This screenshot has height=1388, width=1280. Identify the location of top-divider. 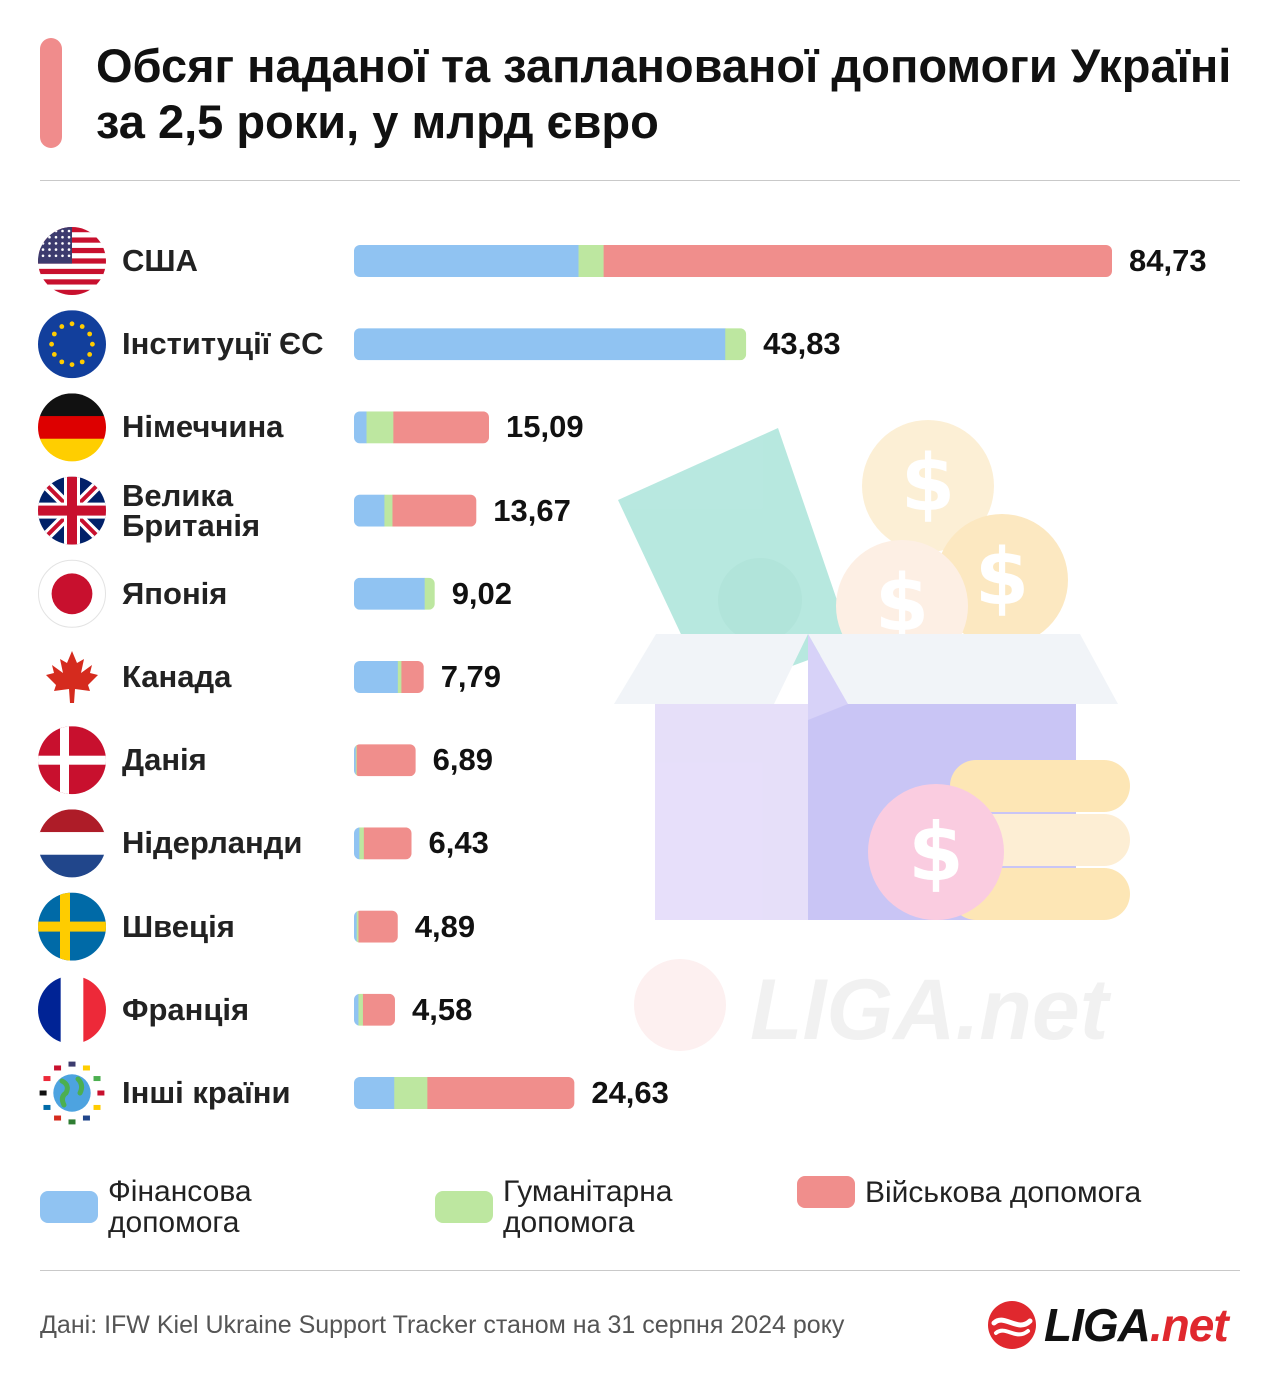
(640, 180).